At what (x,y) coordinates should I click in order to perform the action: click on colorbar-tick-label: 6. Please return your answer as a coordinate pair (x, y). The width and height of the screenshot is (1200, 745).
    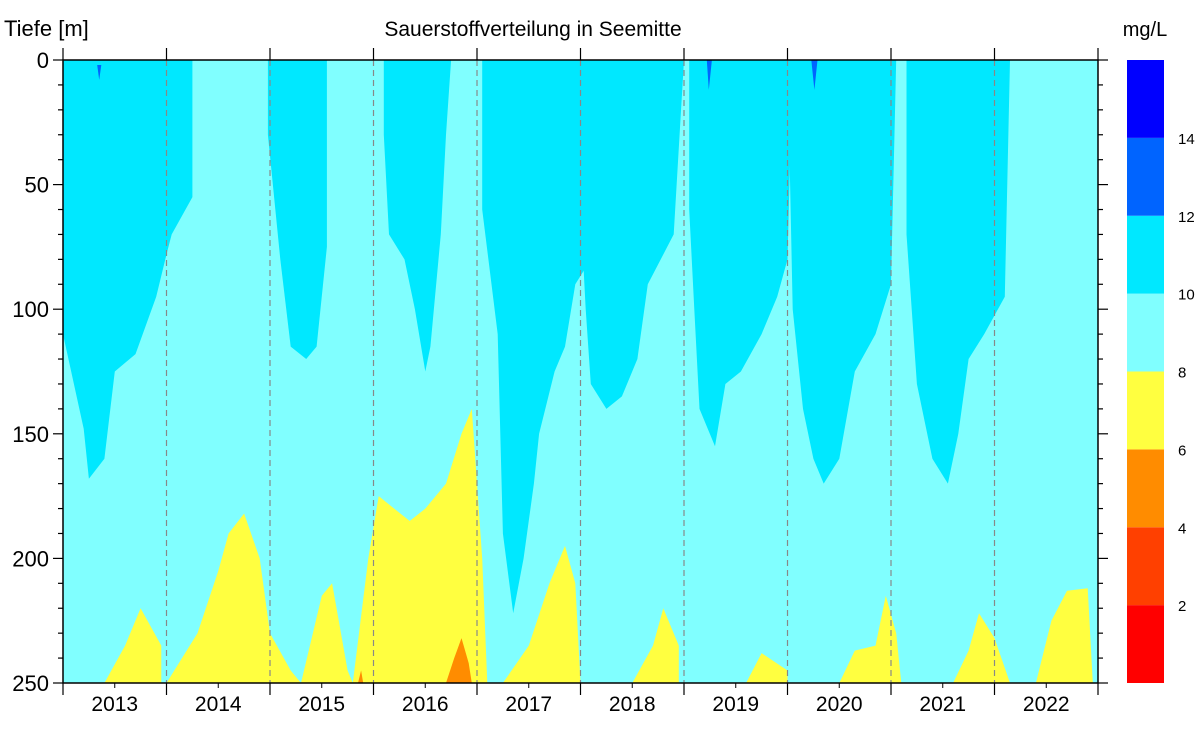
    Looking at the image, I should click on (1182, 450).